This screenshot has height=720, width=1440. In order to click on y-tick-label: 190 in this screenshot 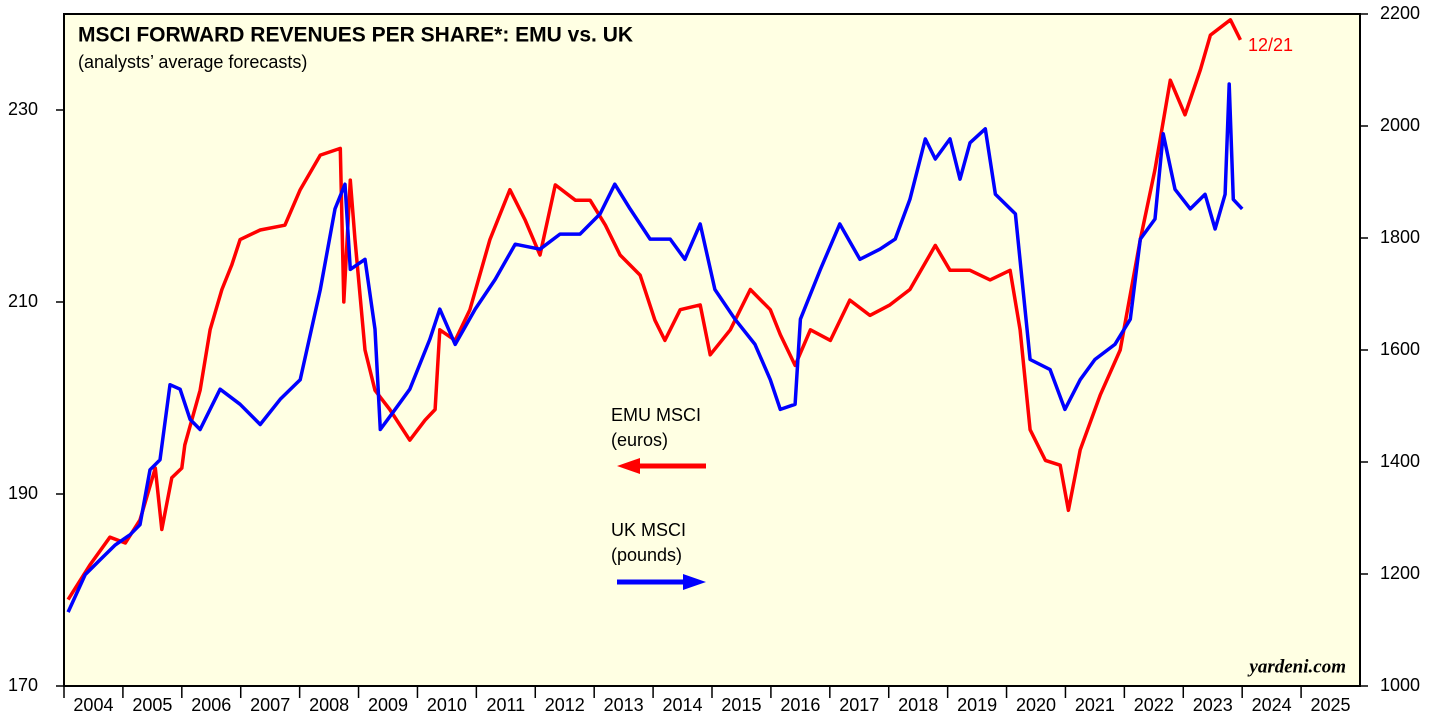, I will do `click(23, 493)`.